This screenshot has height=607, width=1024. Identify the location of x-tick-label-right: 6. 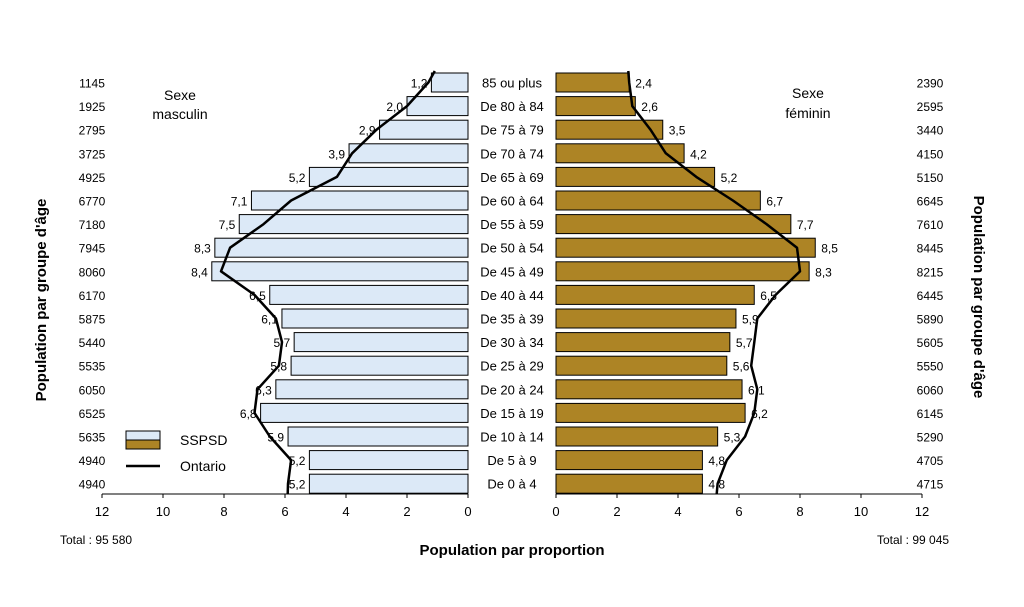
(738, 511).